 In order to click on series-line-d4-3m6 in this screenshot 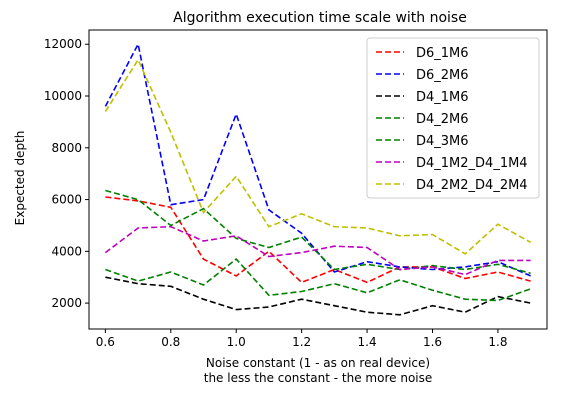, I will do `click(318, 280)`.